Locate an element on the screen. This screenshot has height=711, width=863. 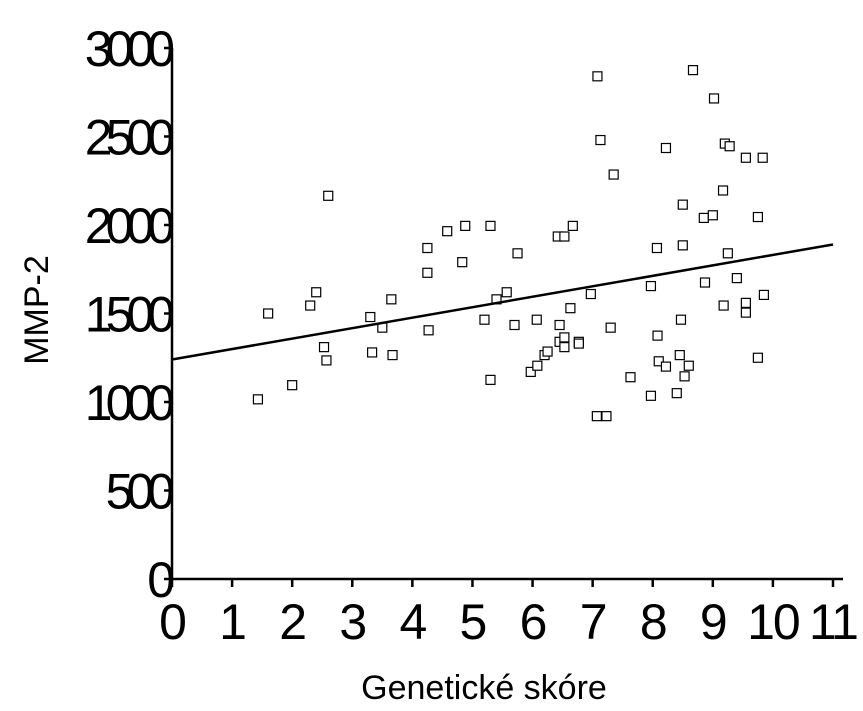
x-ticks: 0 1 2 3 4 5 6 7 8 9 10 11 is located at coordinates (509, 614).